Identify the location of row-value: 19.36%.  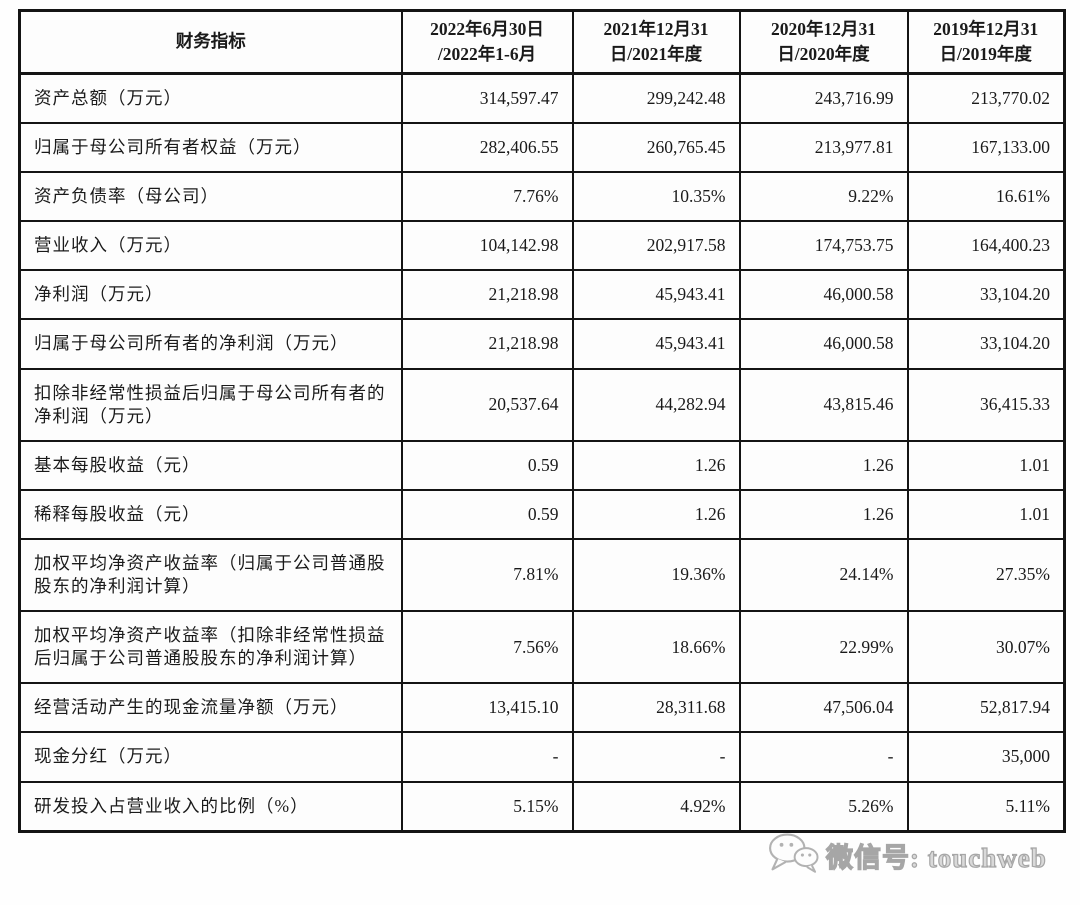
(656, 575).